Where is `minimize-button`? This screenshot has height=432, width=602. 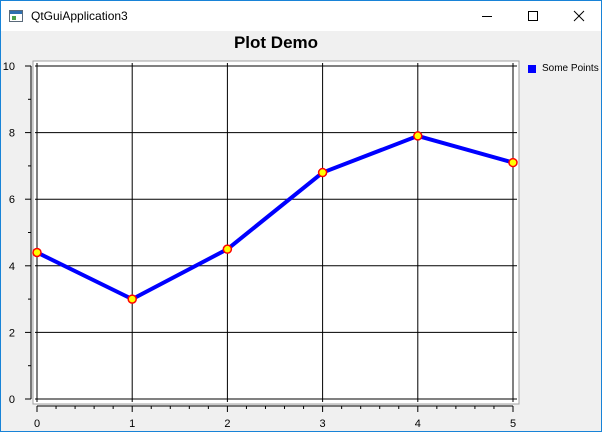 minimize-button is located at coordinates (487, 16).